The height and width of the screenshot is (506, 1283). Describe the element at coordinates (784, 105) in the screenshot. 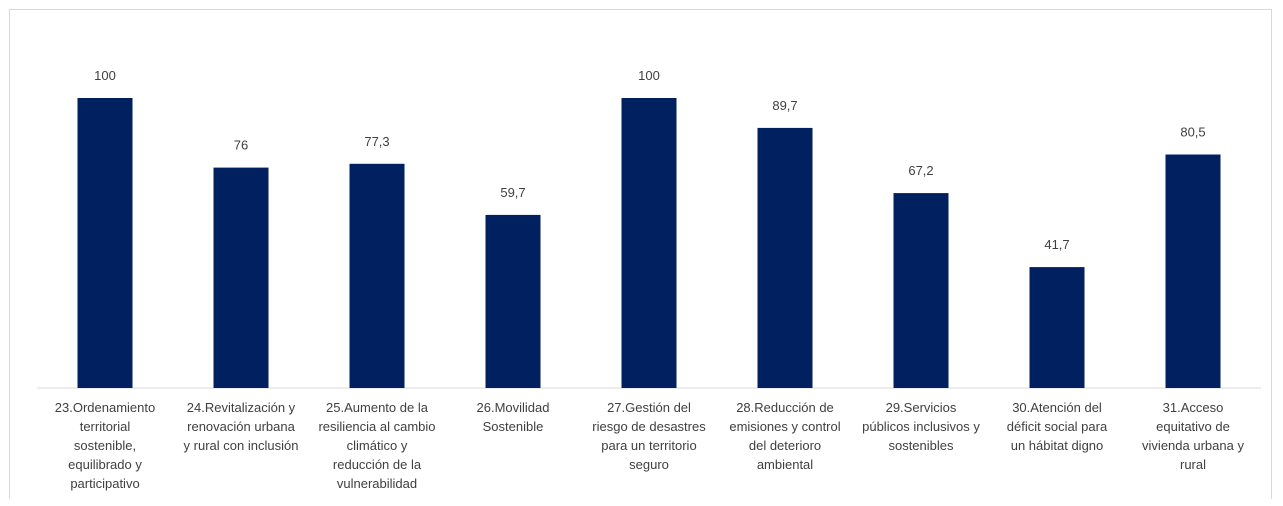

I see `data-label-6: 89,7` at that location.